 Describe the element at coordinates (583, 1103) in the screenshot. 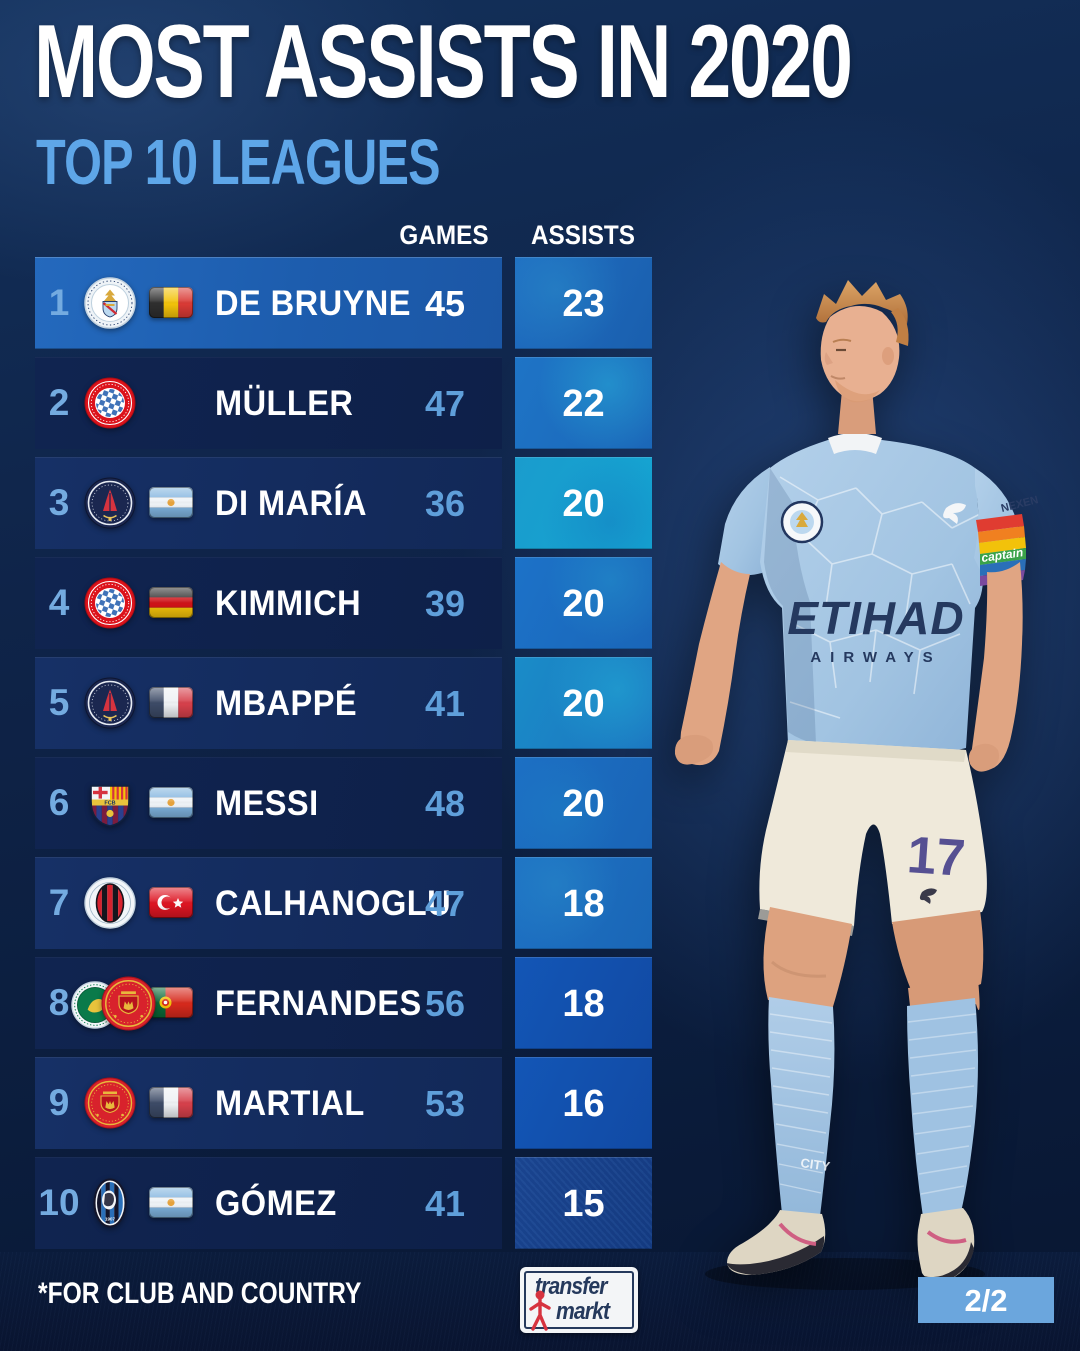

I see `assists-value: 16` at that location.